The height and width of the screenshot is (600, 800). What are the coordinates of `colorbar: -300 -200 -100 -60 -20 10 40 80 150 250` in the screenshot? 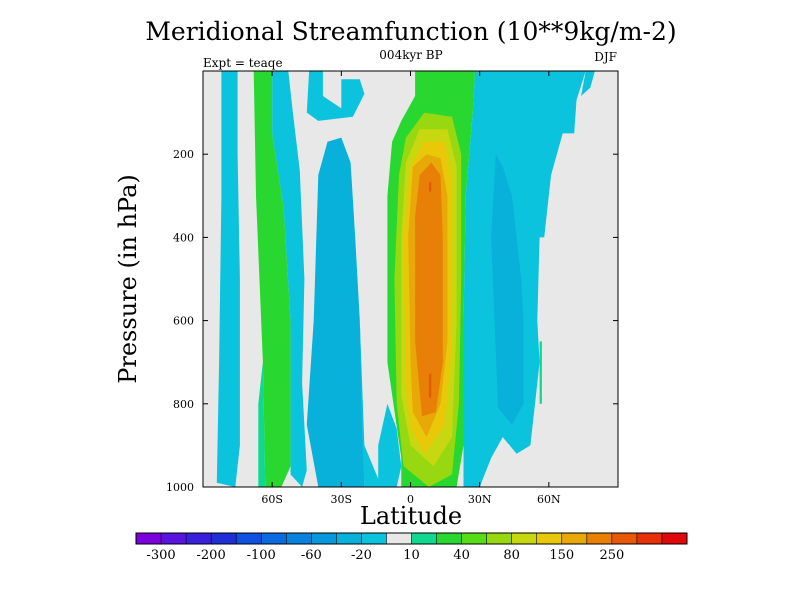 It's located at (411, 547).